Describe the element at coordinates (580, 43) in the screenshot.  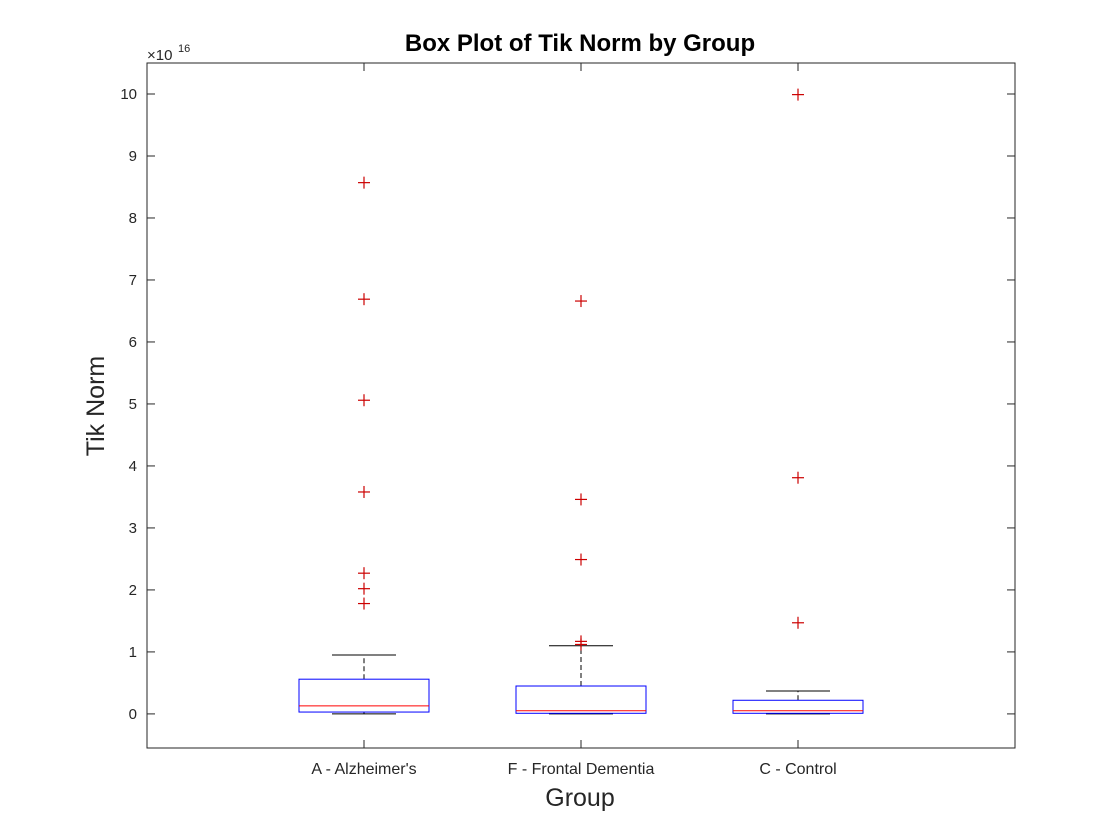
I see `chart-title: Box Plot of Tik Norm by Group` at that location.